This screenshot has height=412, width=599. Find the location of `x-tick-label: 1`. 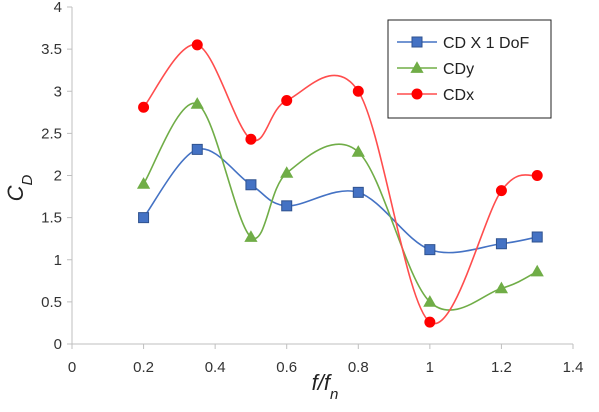

x-tick-label: 1 is located at coordinates (430, 367).